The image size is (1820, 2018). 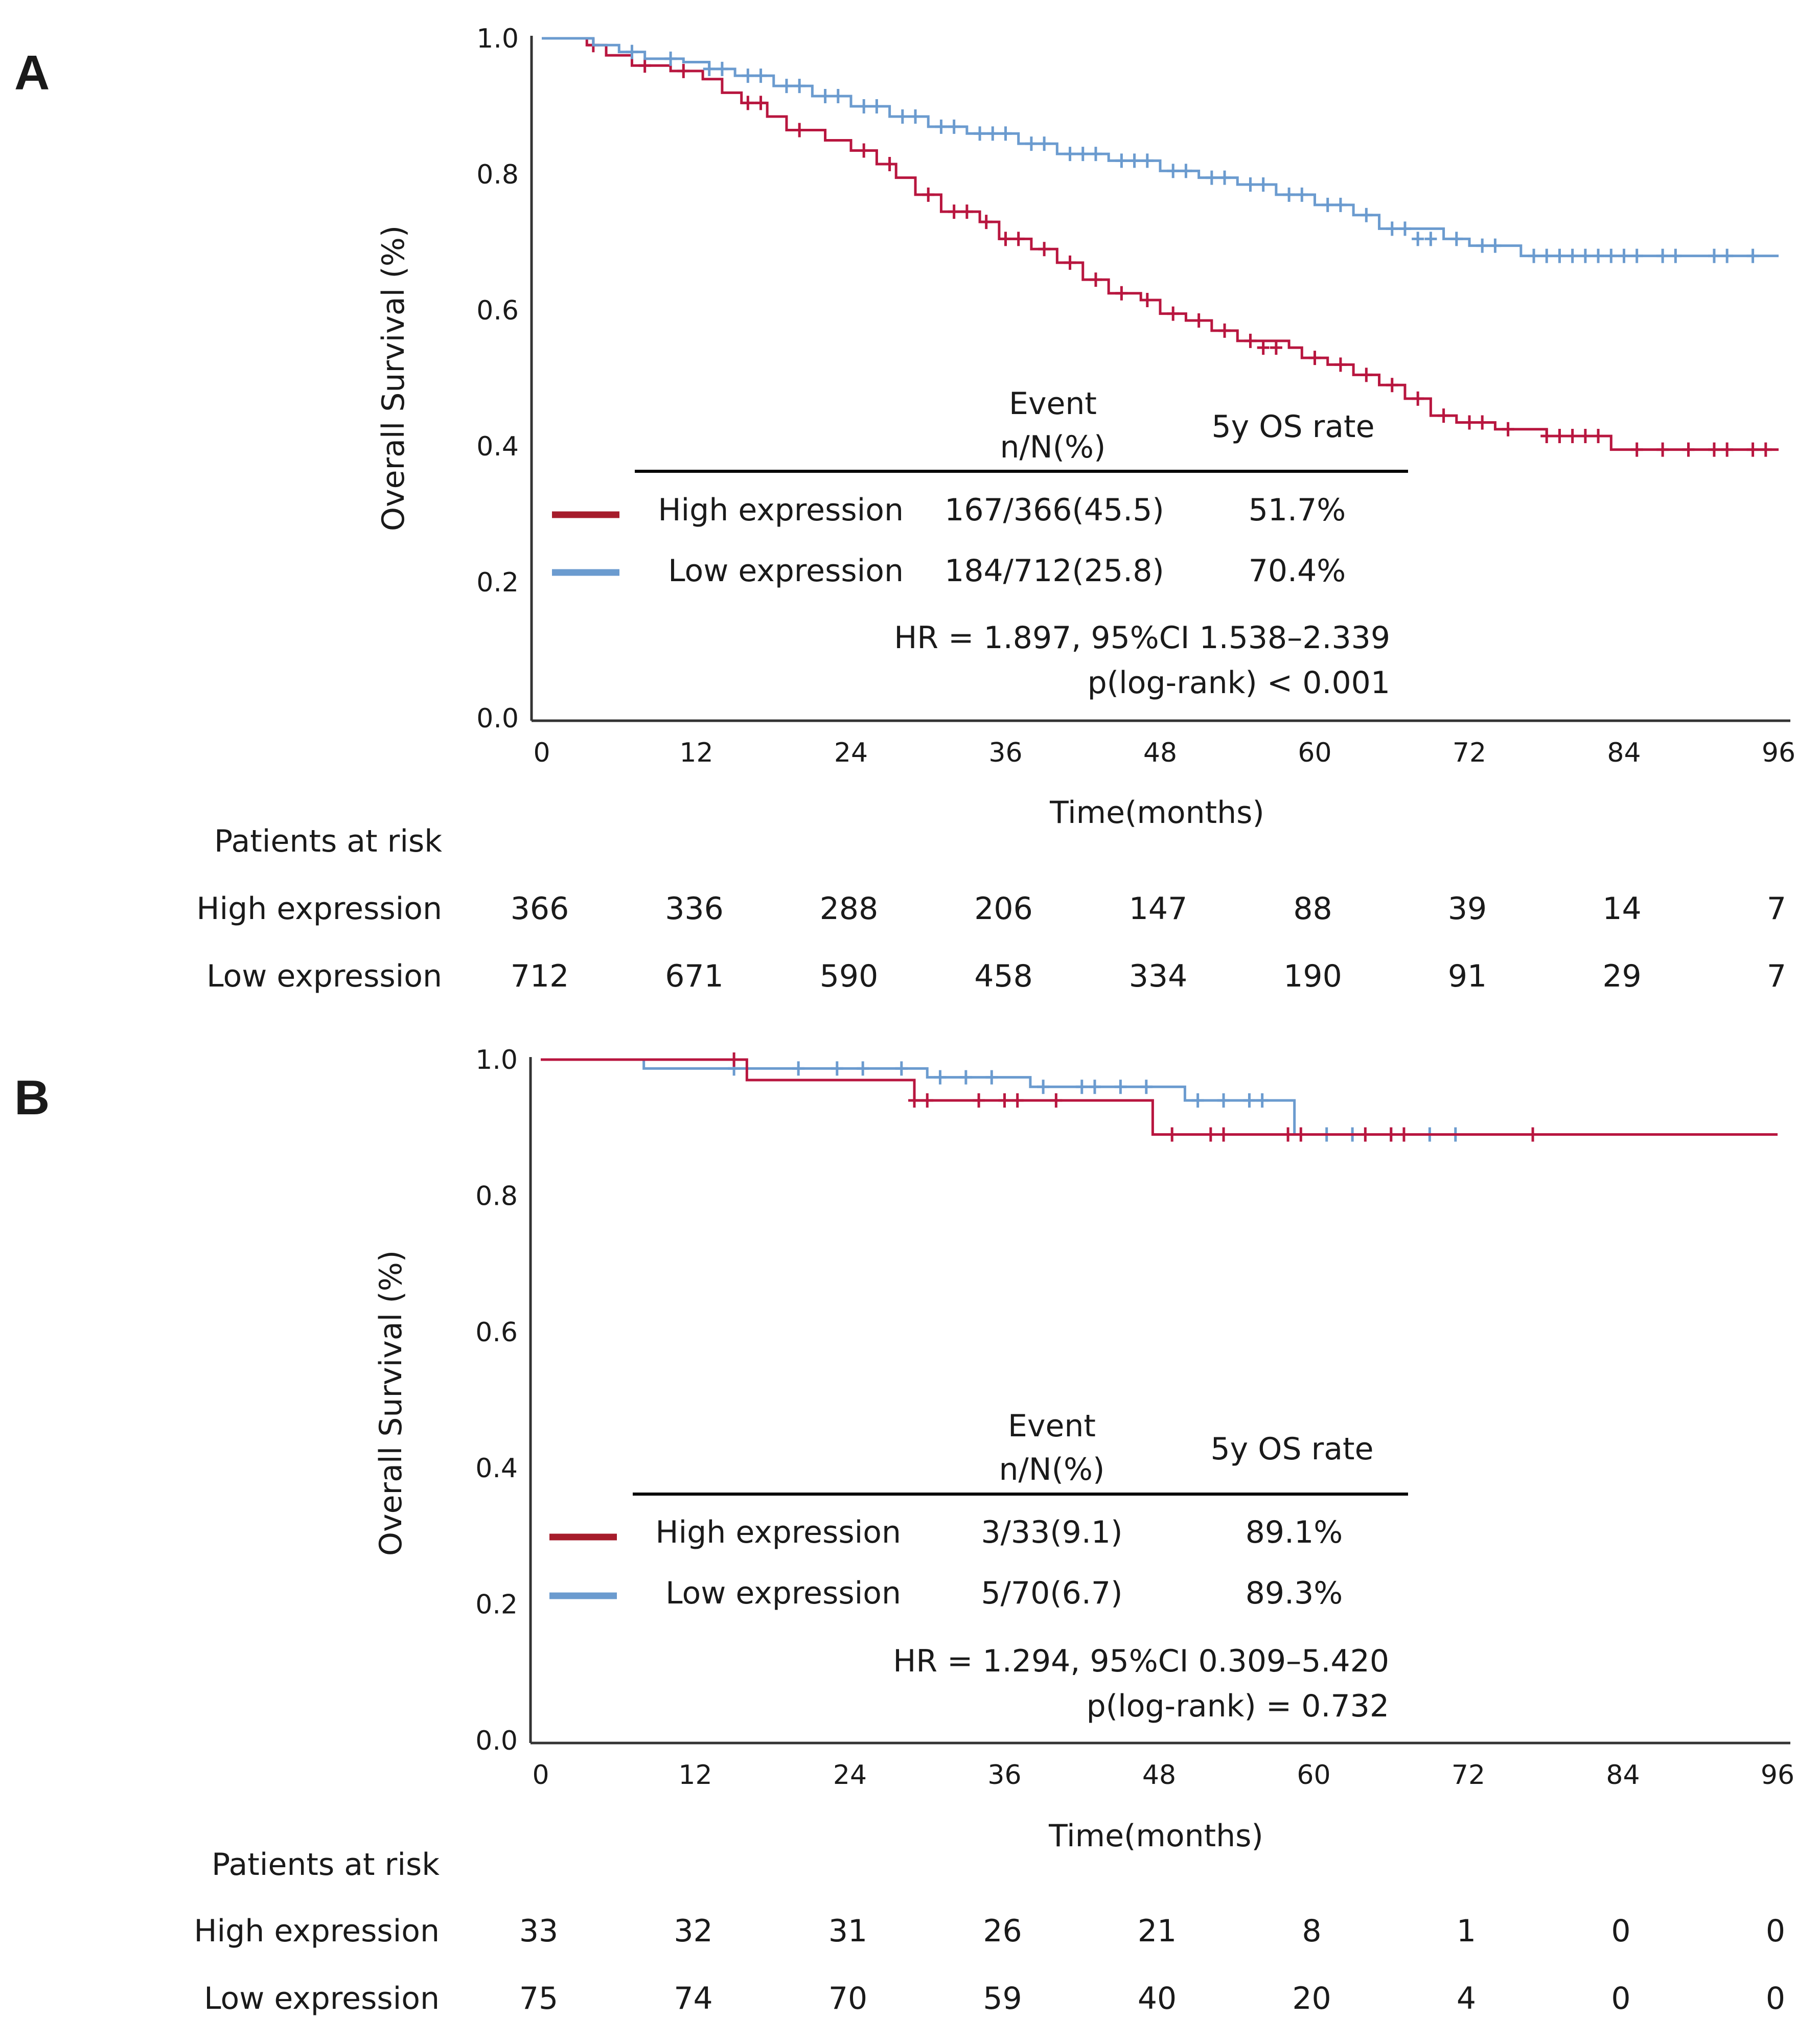 What do you see at coordinates (1052, 1469) in the screenshot?
I see `legend-event-subheader-b: n/N(%)` at bounding box center [1052, 1469].